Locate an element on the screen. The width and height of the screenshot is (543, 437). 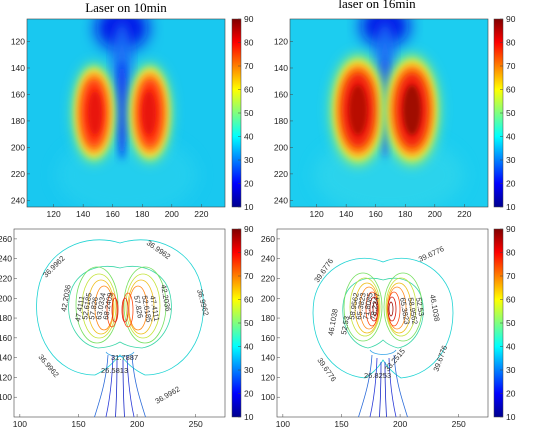
contour-label: 26.8253 is located at coordinates (377, 375).